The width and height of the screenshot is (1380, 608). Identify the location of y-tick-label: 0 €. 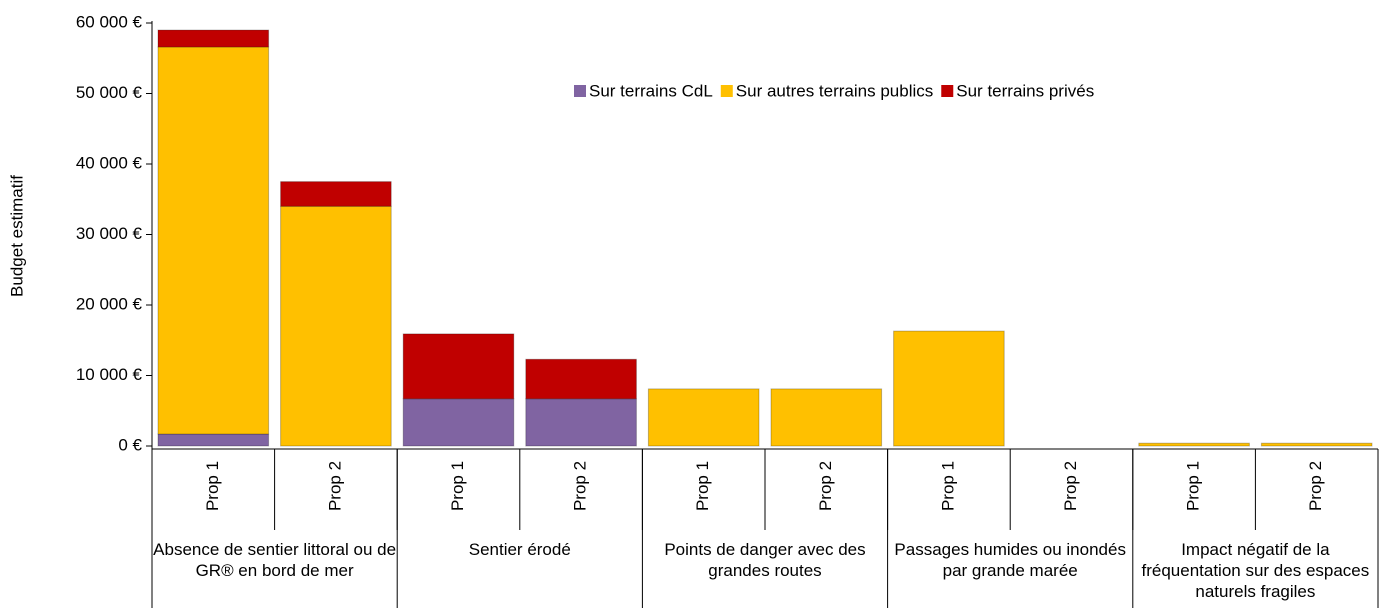
(130, 444).